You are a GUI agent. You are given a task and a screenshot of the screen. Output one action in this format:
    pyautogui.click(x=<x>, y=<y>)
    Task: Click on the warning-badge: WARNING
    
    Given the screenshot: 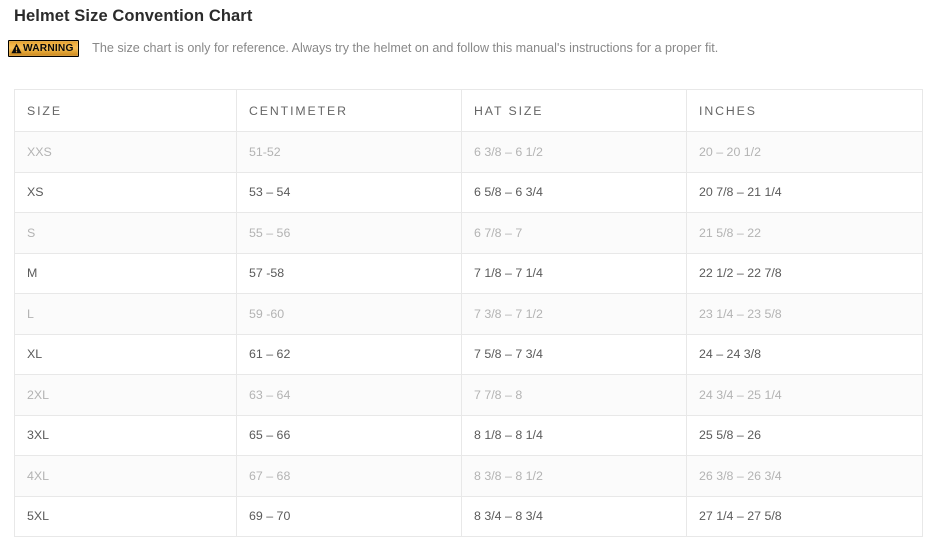 What is the action you would take?
    pyautogui.click(x=44, y=48)
    